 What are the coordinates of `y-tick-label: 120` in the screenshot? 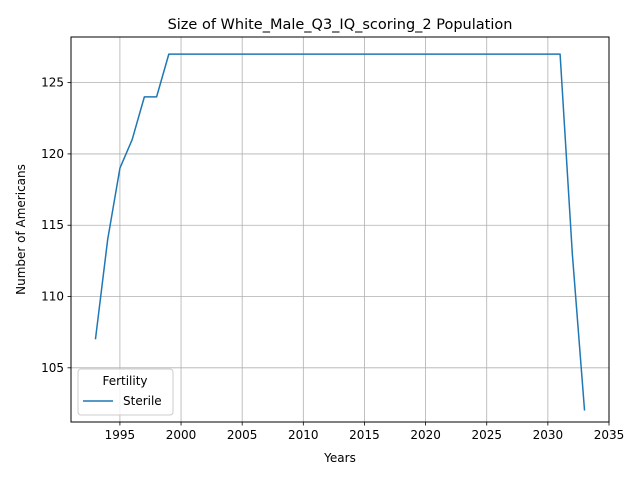 It's located at (52, 154).